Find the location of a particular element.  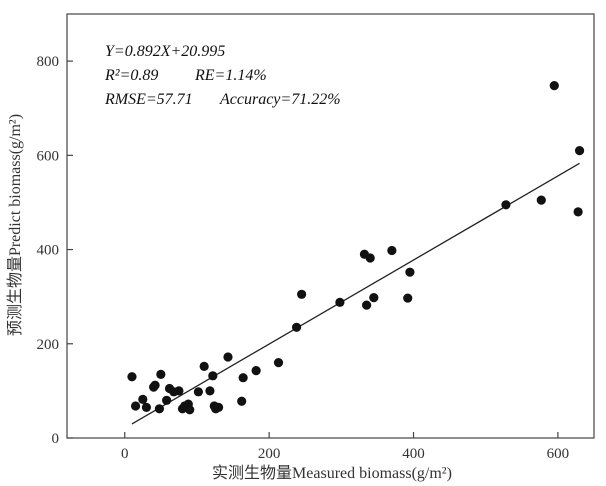

x-tick-label: 200 is located at coordinates (269, 454).